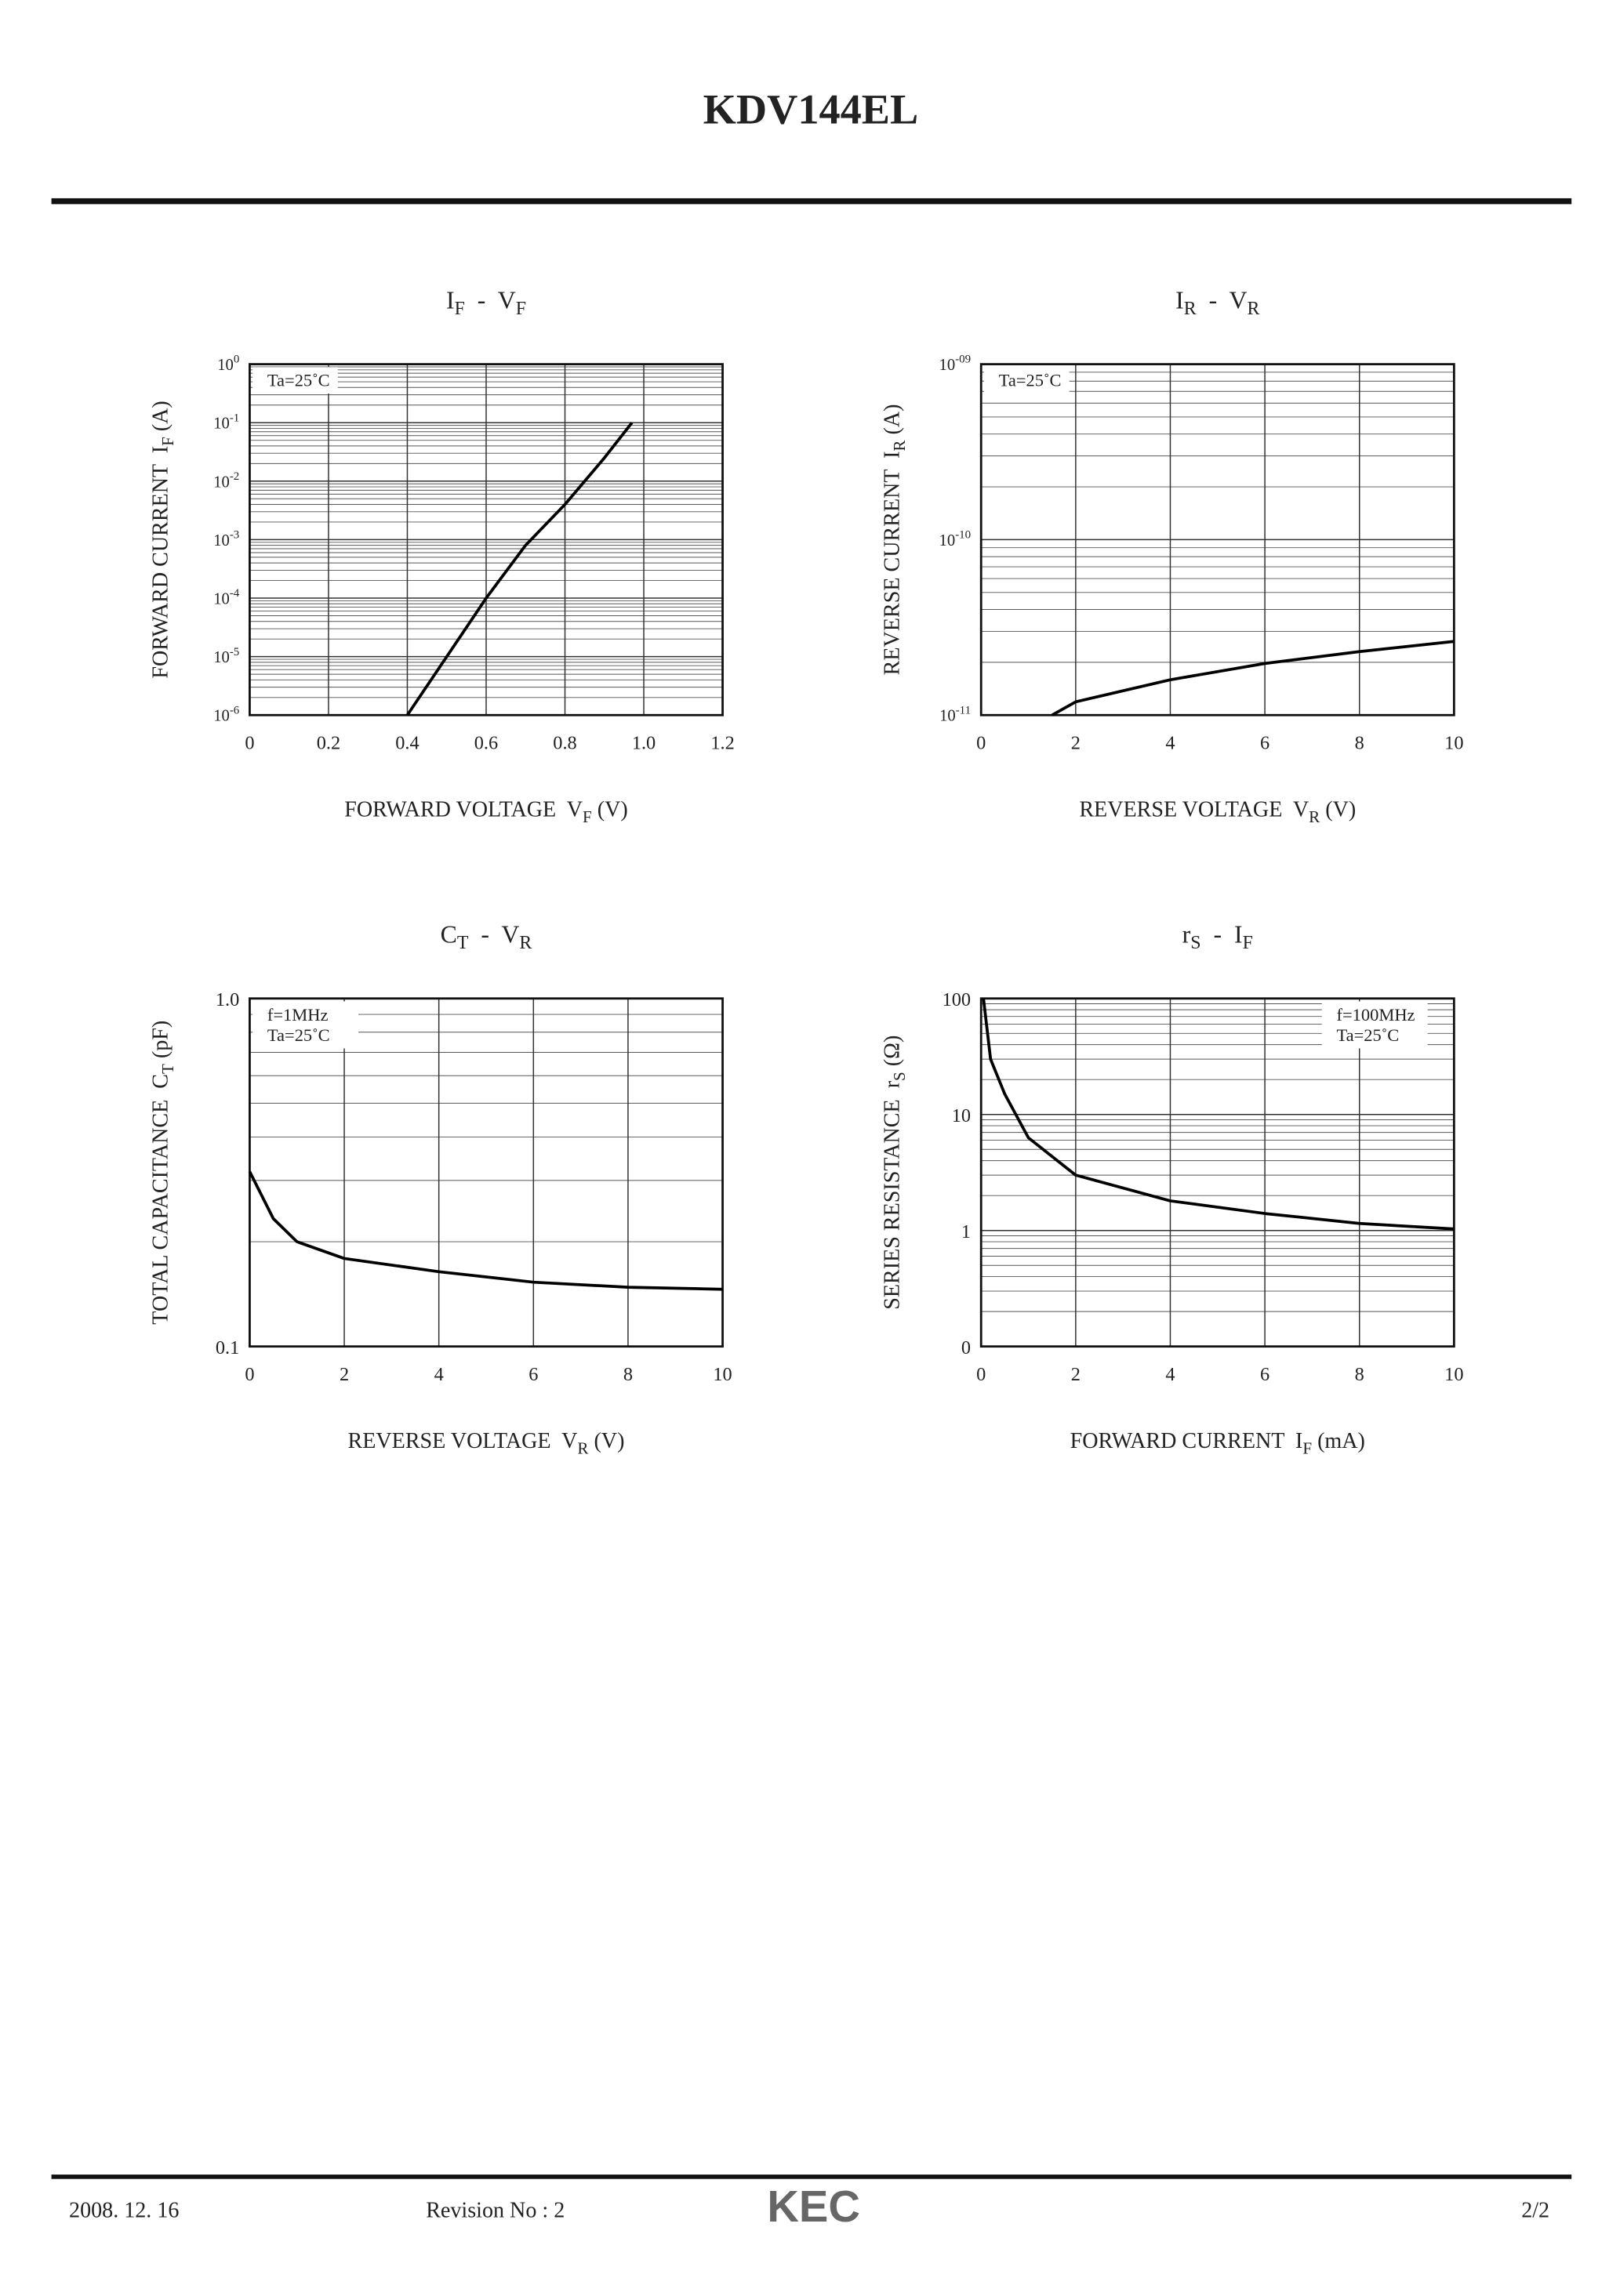 This screenshot has height=2296, width=1620. I want to click on y-axis-label-part: TOTAL CAPACITANCE C, so click(161, 1199).